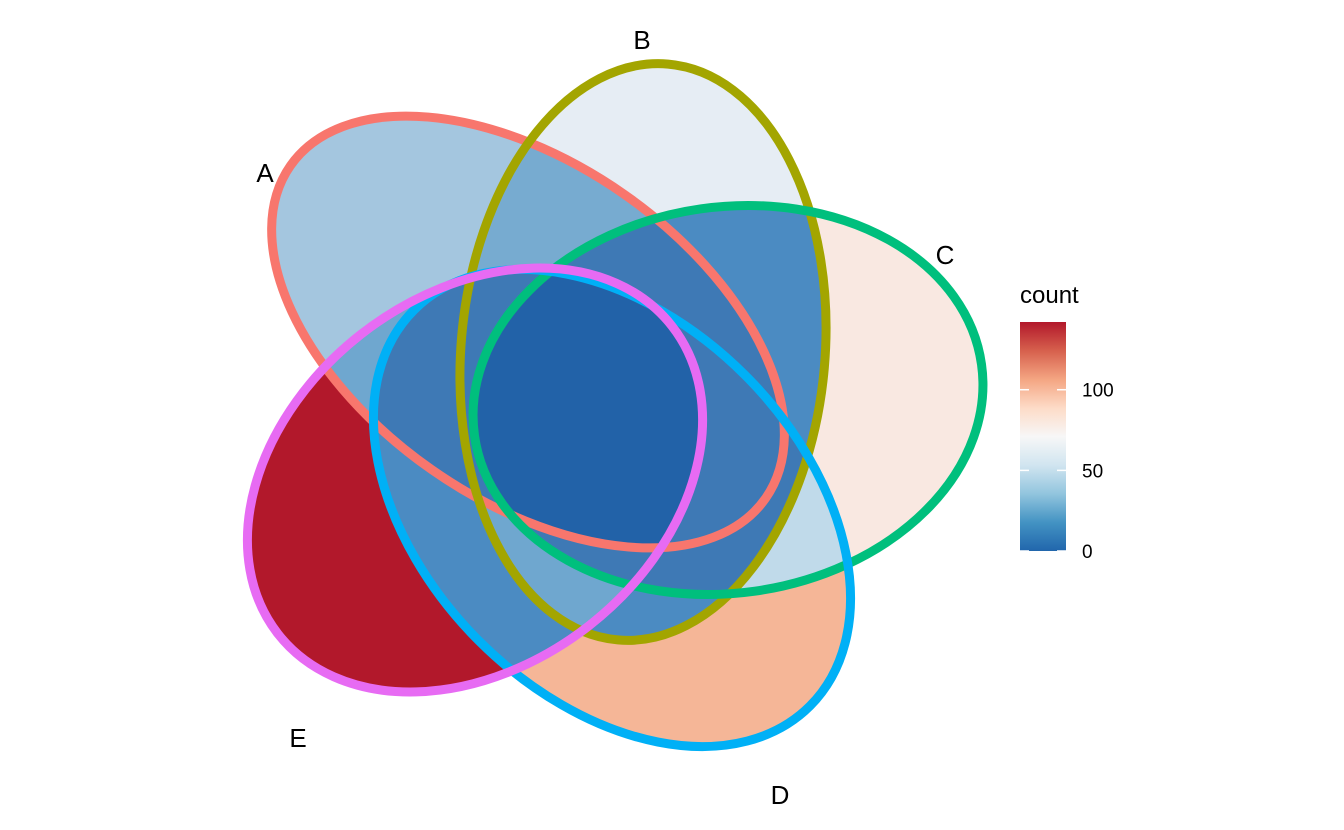  What do you see at coordinates (945, 255) in the screenshot?
I see `set-label-C: C` at bounding box center [945, 255].